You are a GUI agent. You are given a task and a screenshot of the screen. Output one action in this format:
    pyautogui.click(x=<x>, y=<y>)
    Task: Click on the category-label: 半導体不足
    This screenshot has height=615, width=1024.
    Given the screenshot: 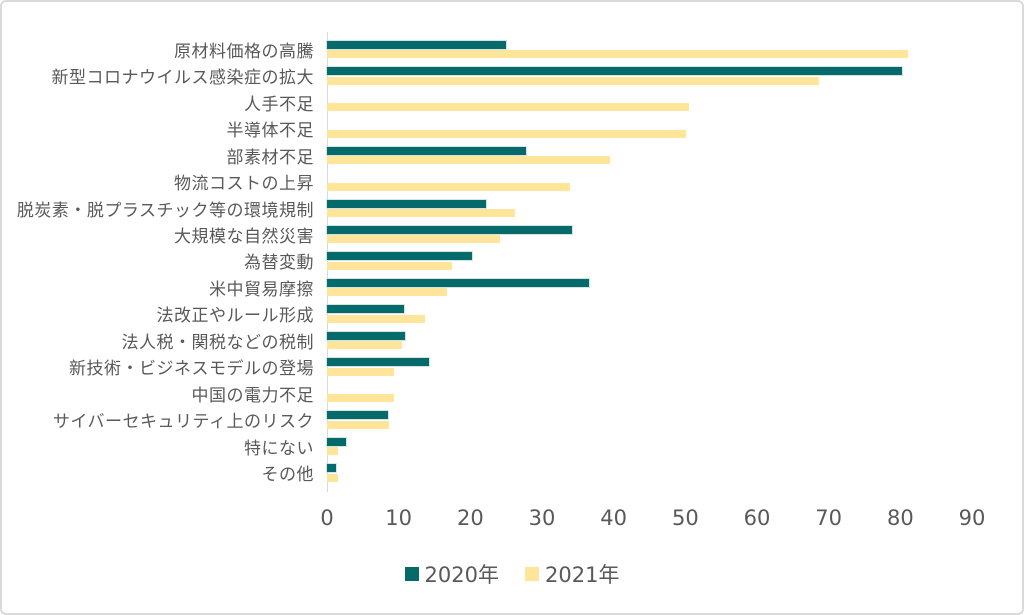 What is the action you would take?
    pyautogui.click(x=270, y=131)
    